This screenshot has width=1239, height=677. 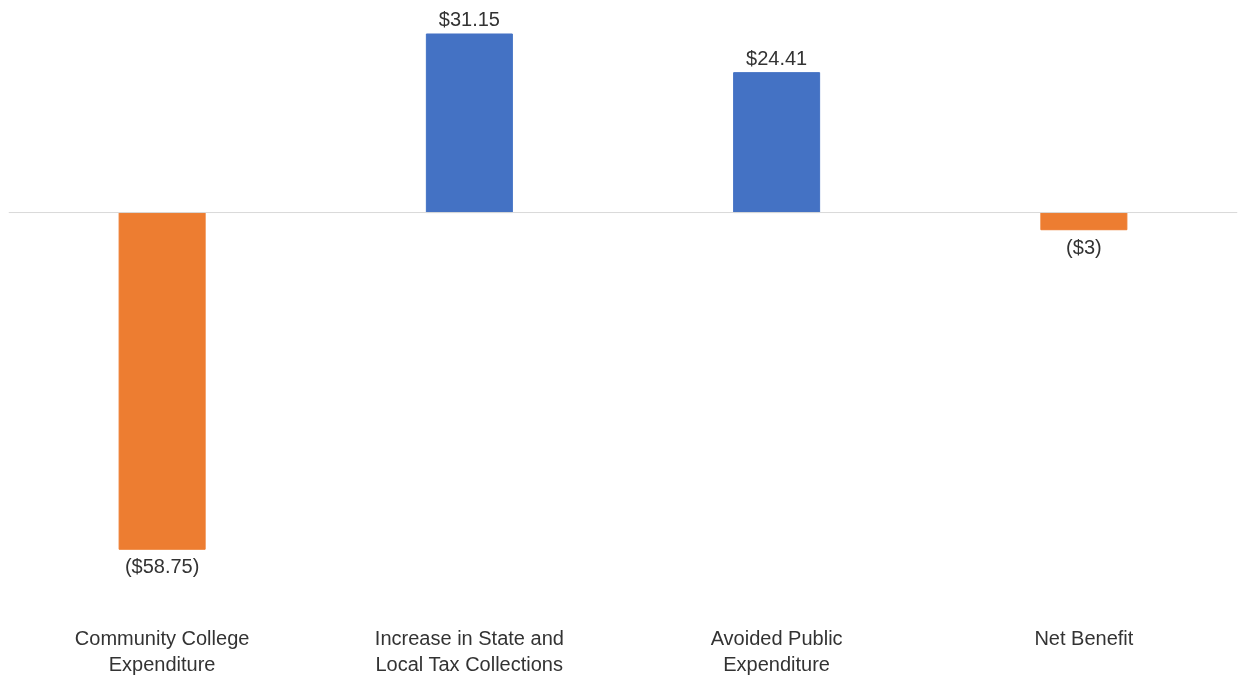 I want to click on x-tick-label: Increase in State and Local Tax Collections, so click(x=469, y=650).